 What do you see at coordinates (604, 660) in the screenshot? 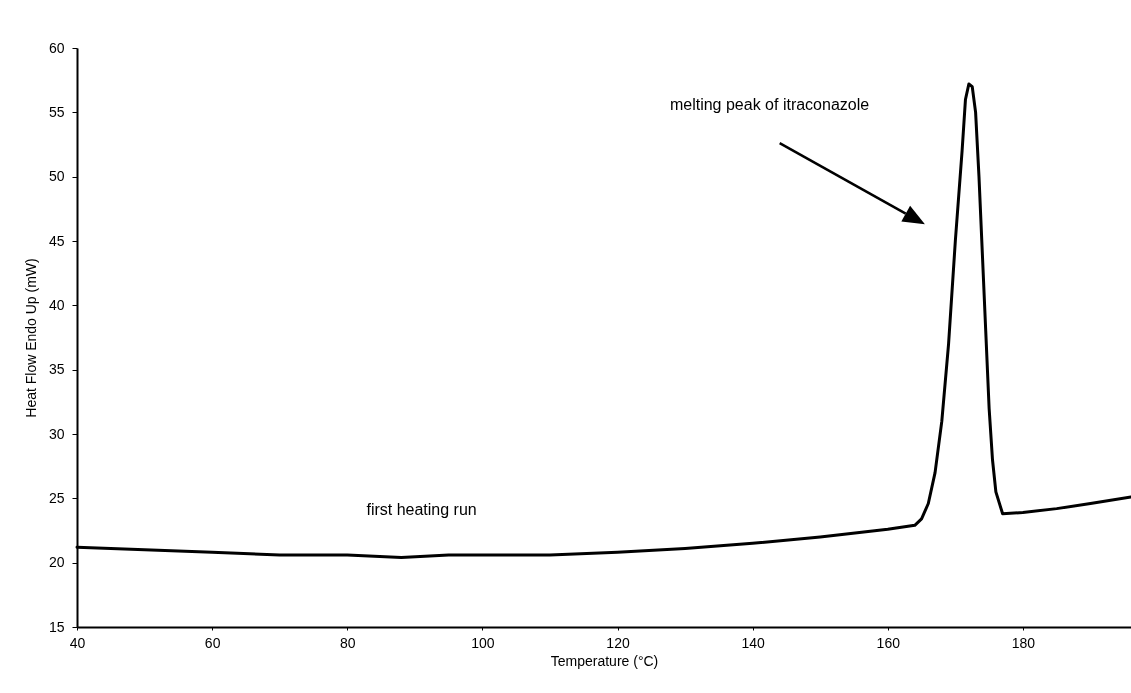
I see `x-axis-title: Temperature (°C)` at bounding box center [604, 660].